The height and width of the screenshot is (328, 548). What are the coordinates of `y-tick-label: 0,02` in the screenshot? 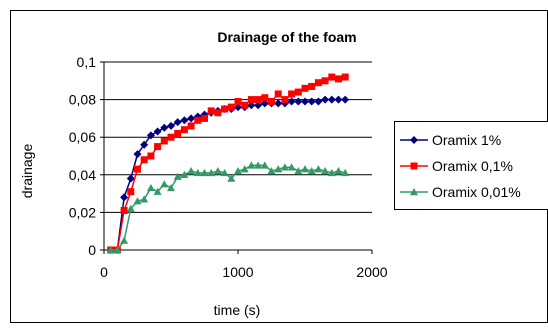 It's located at (82, 212).